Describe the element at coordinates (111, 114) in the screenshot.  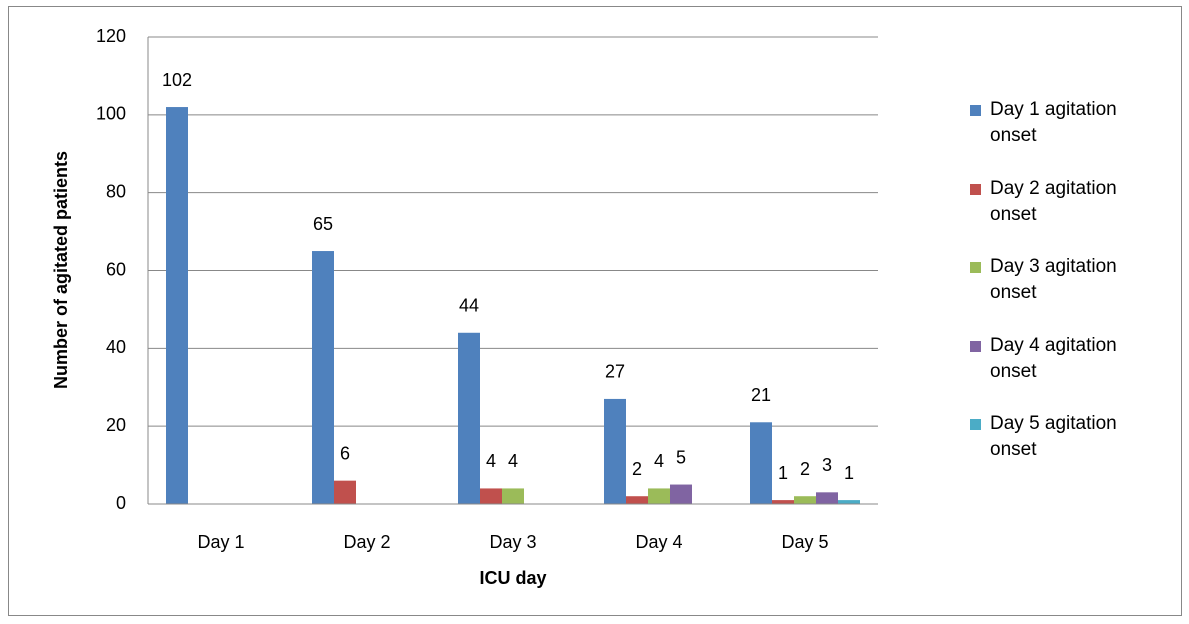
I see `y-tick-label: 100` at that location.